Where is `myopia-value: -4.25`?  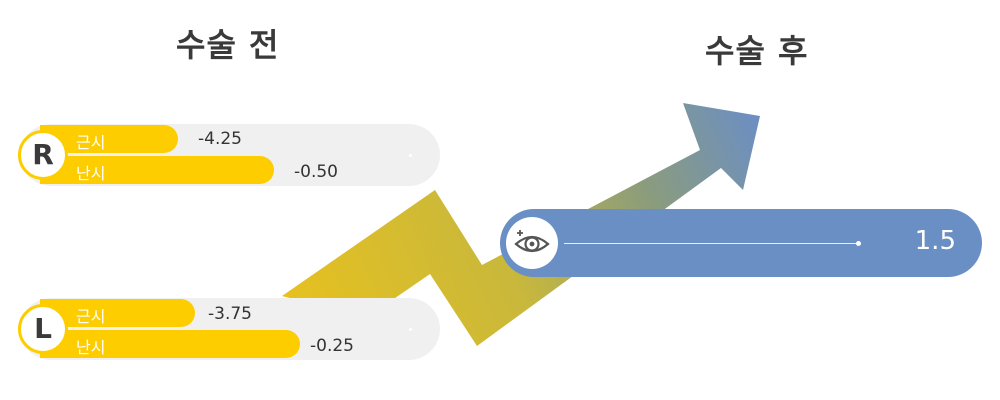 myopia-value: -4.25 is located at coordinates (220, 139).